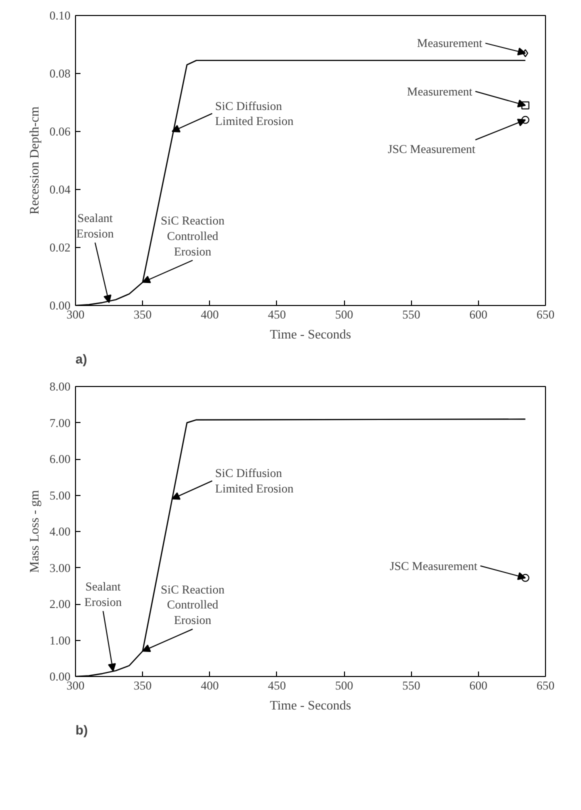 The image size is (581, 810). What do you see at coordinates (60, 459) in the screenshot?
I see `y-tick-label: 6.00` at bounding box center [60, 459].